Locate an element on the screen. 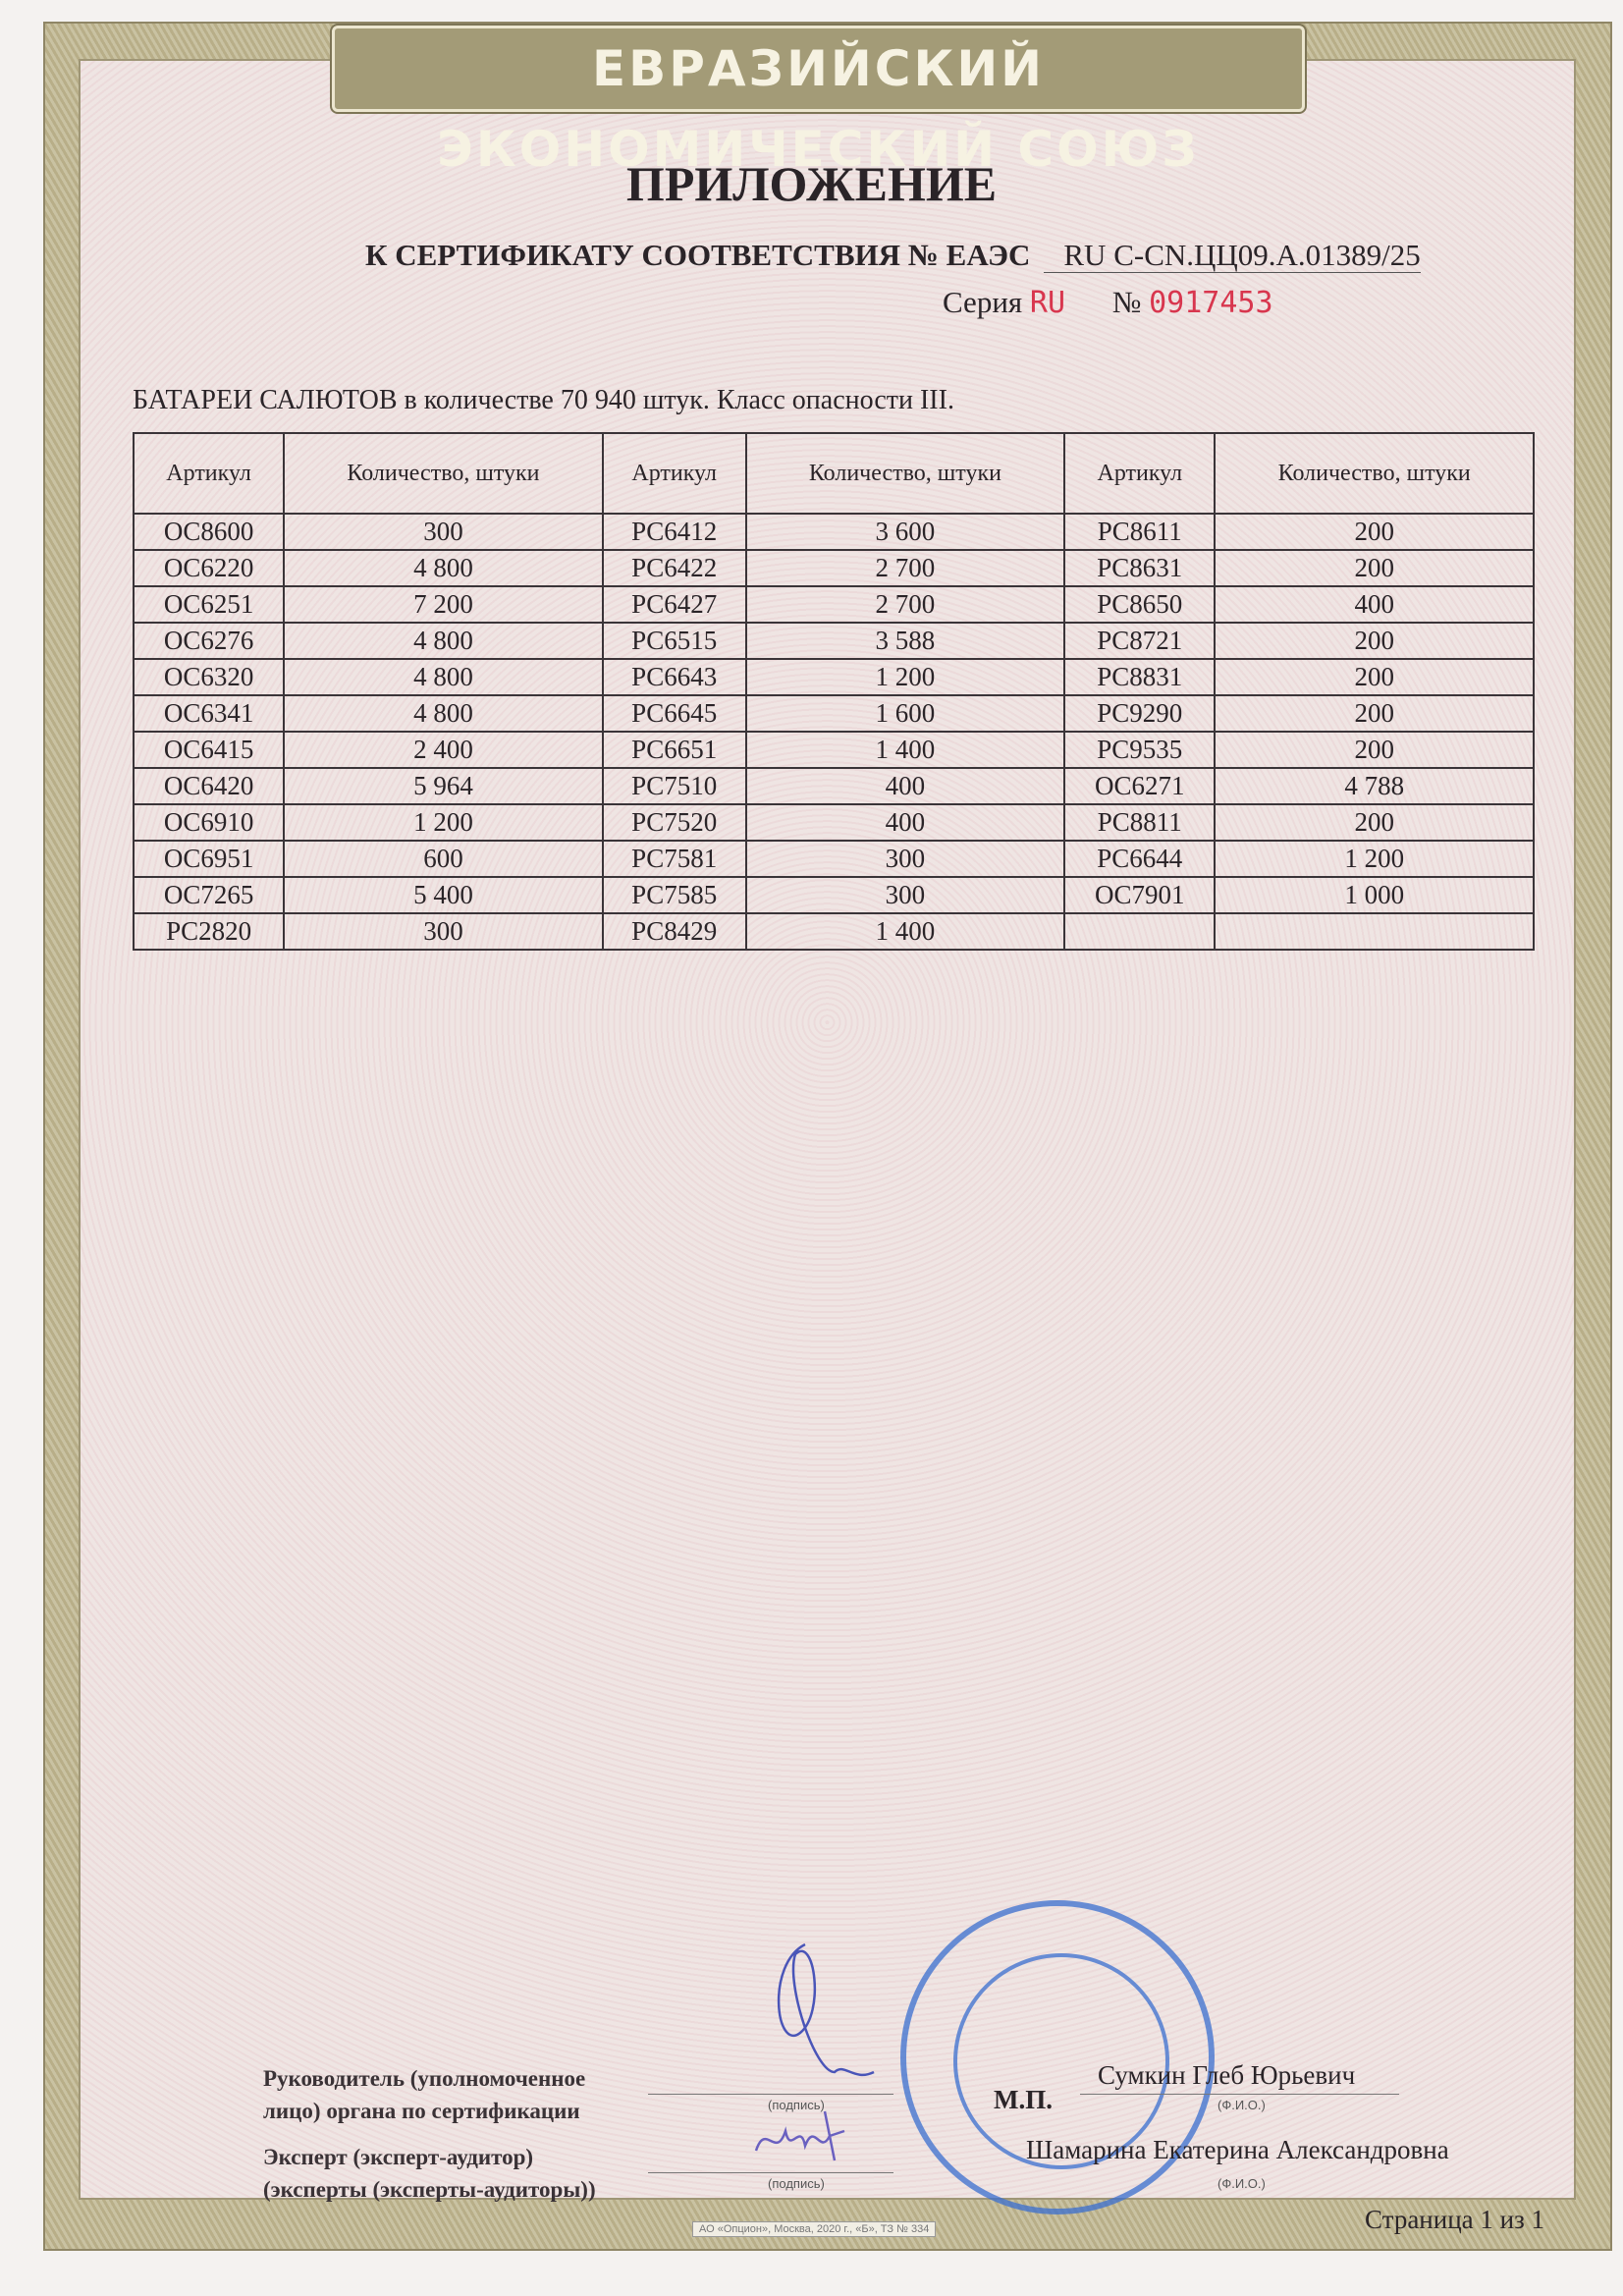 This screenshot has height=2296, width=1623. article-cell: OC8600 is located at coordinates (209, 532).